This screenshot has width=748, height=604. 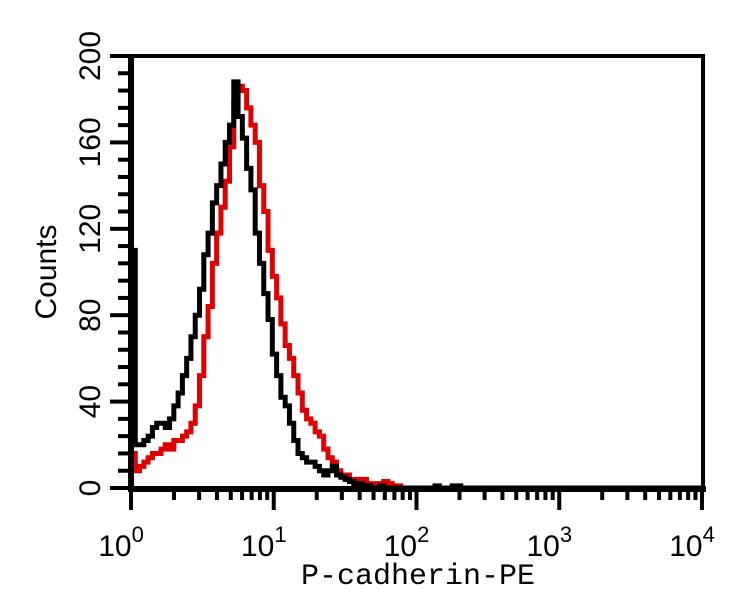 What do you see at coordinates (417, 489) in the screenshot?
I see `x-axis-spine` at bounding box center [417, 489].